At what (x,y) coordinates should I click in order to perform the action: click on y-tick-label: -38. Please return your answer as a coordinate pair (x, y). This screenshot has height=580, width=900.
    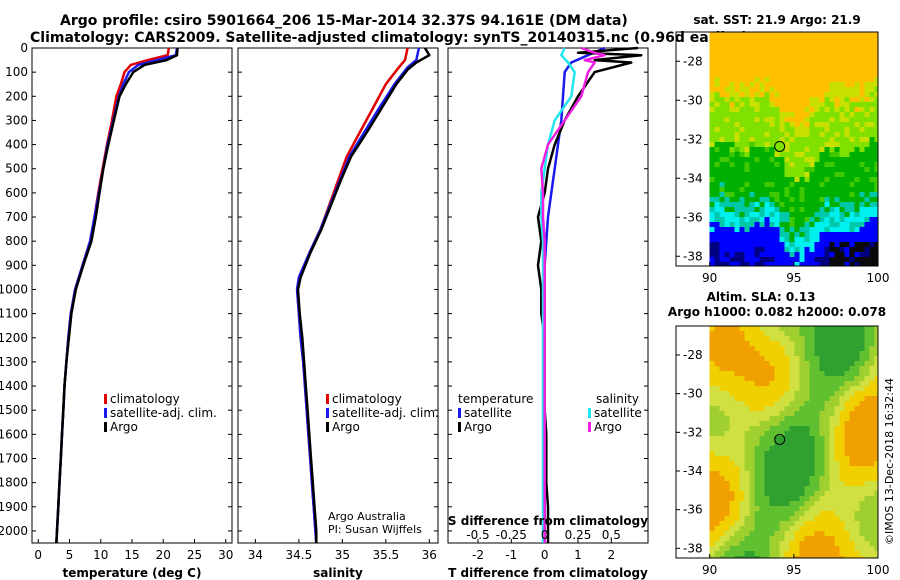
    Looking at the image, I should click on (693, 256).